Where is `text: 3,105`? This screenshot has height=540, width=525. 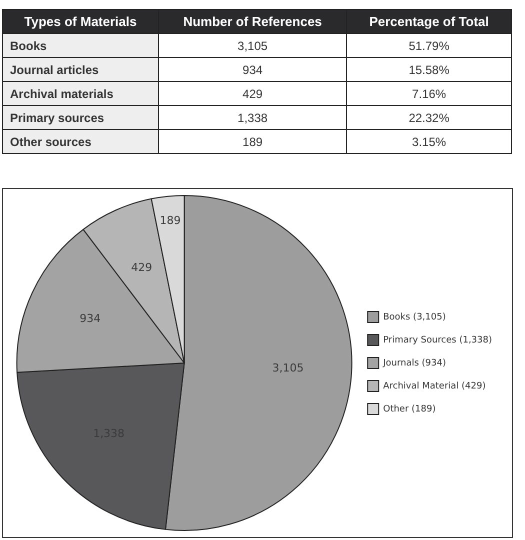 text: 3,105 is located at coordinates (252, 46).